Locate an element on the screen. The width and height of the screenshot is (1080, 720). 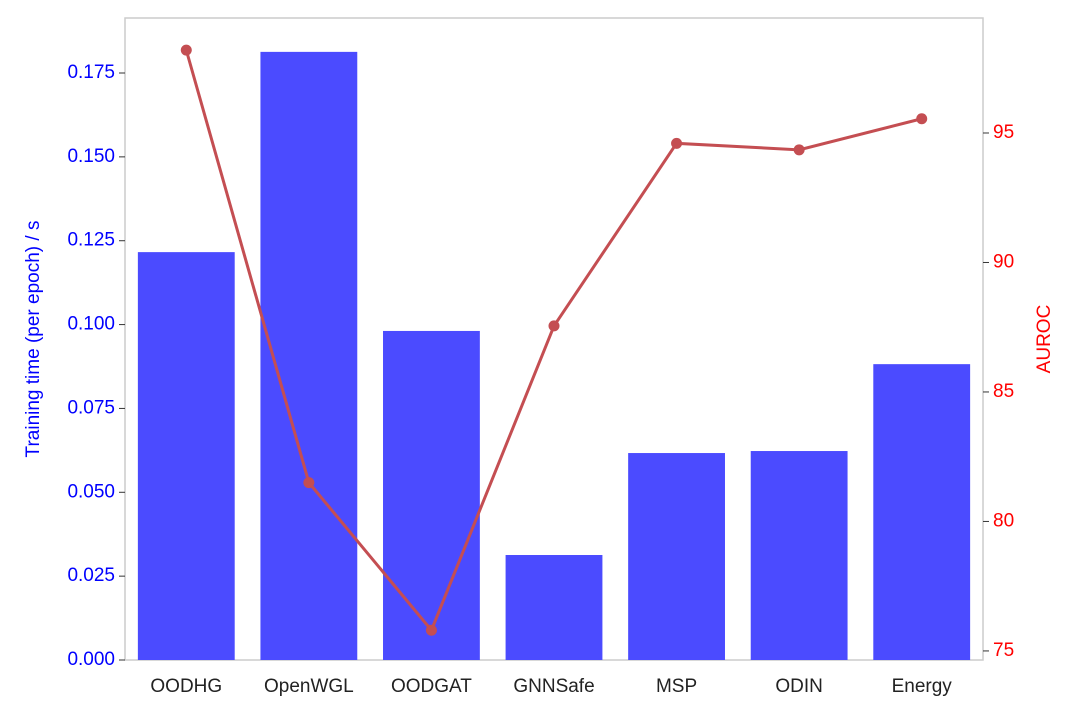
y-tick-label: 0.025 is located at coordinates (91, 575).